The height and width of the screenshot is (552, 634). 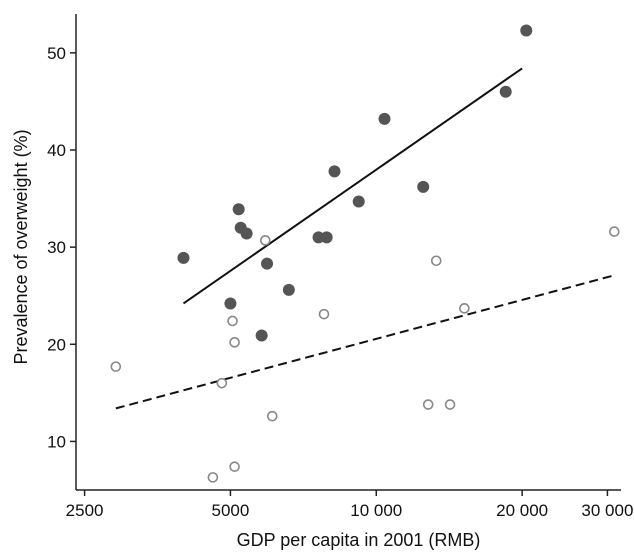 What do you see at coordinates (231, 510) in the screenshot?
I see `x-tick-label: 5000` at bounding box center [231, 510].